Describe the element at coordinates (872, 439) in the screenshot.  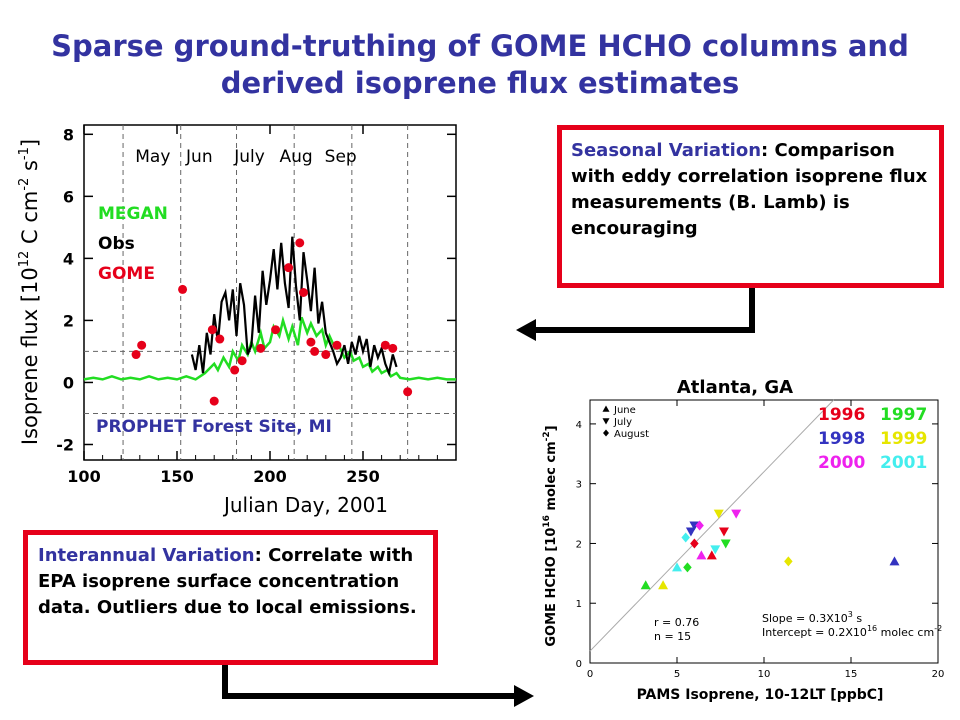
I see `scatter-year-legend: 1996 1997 1998 1999 2000 2001` at that location.